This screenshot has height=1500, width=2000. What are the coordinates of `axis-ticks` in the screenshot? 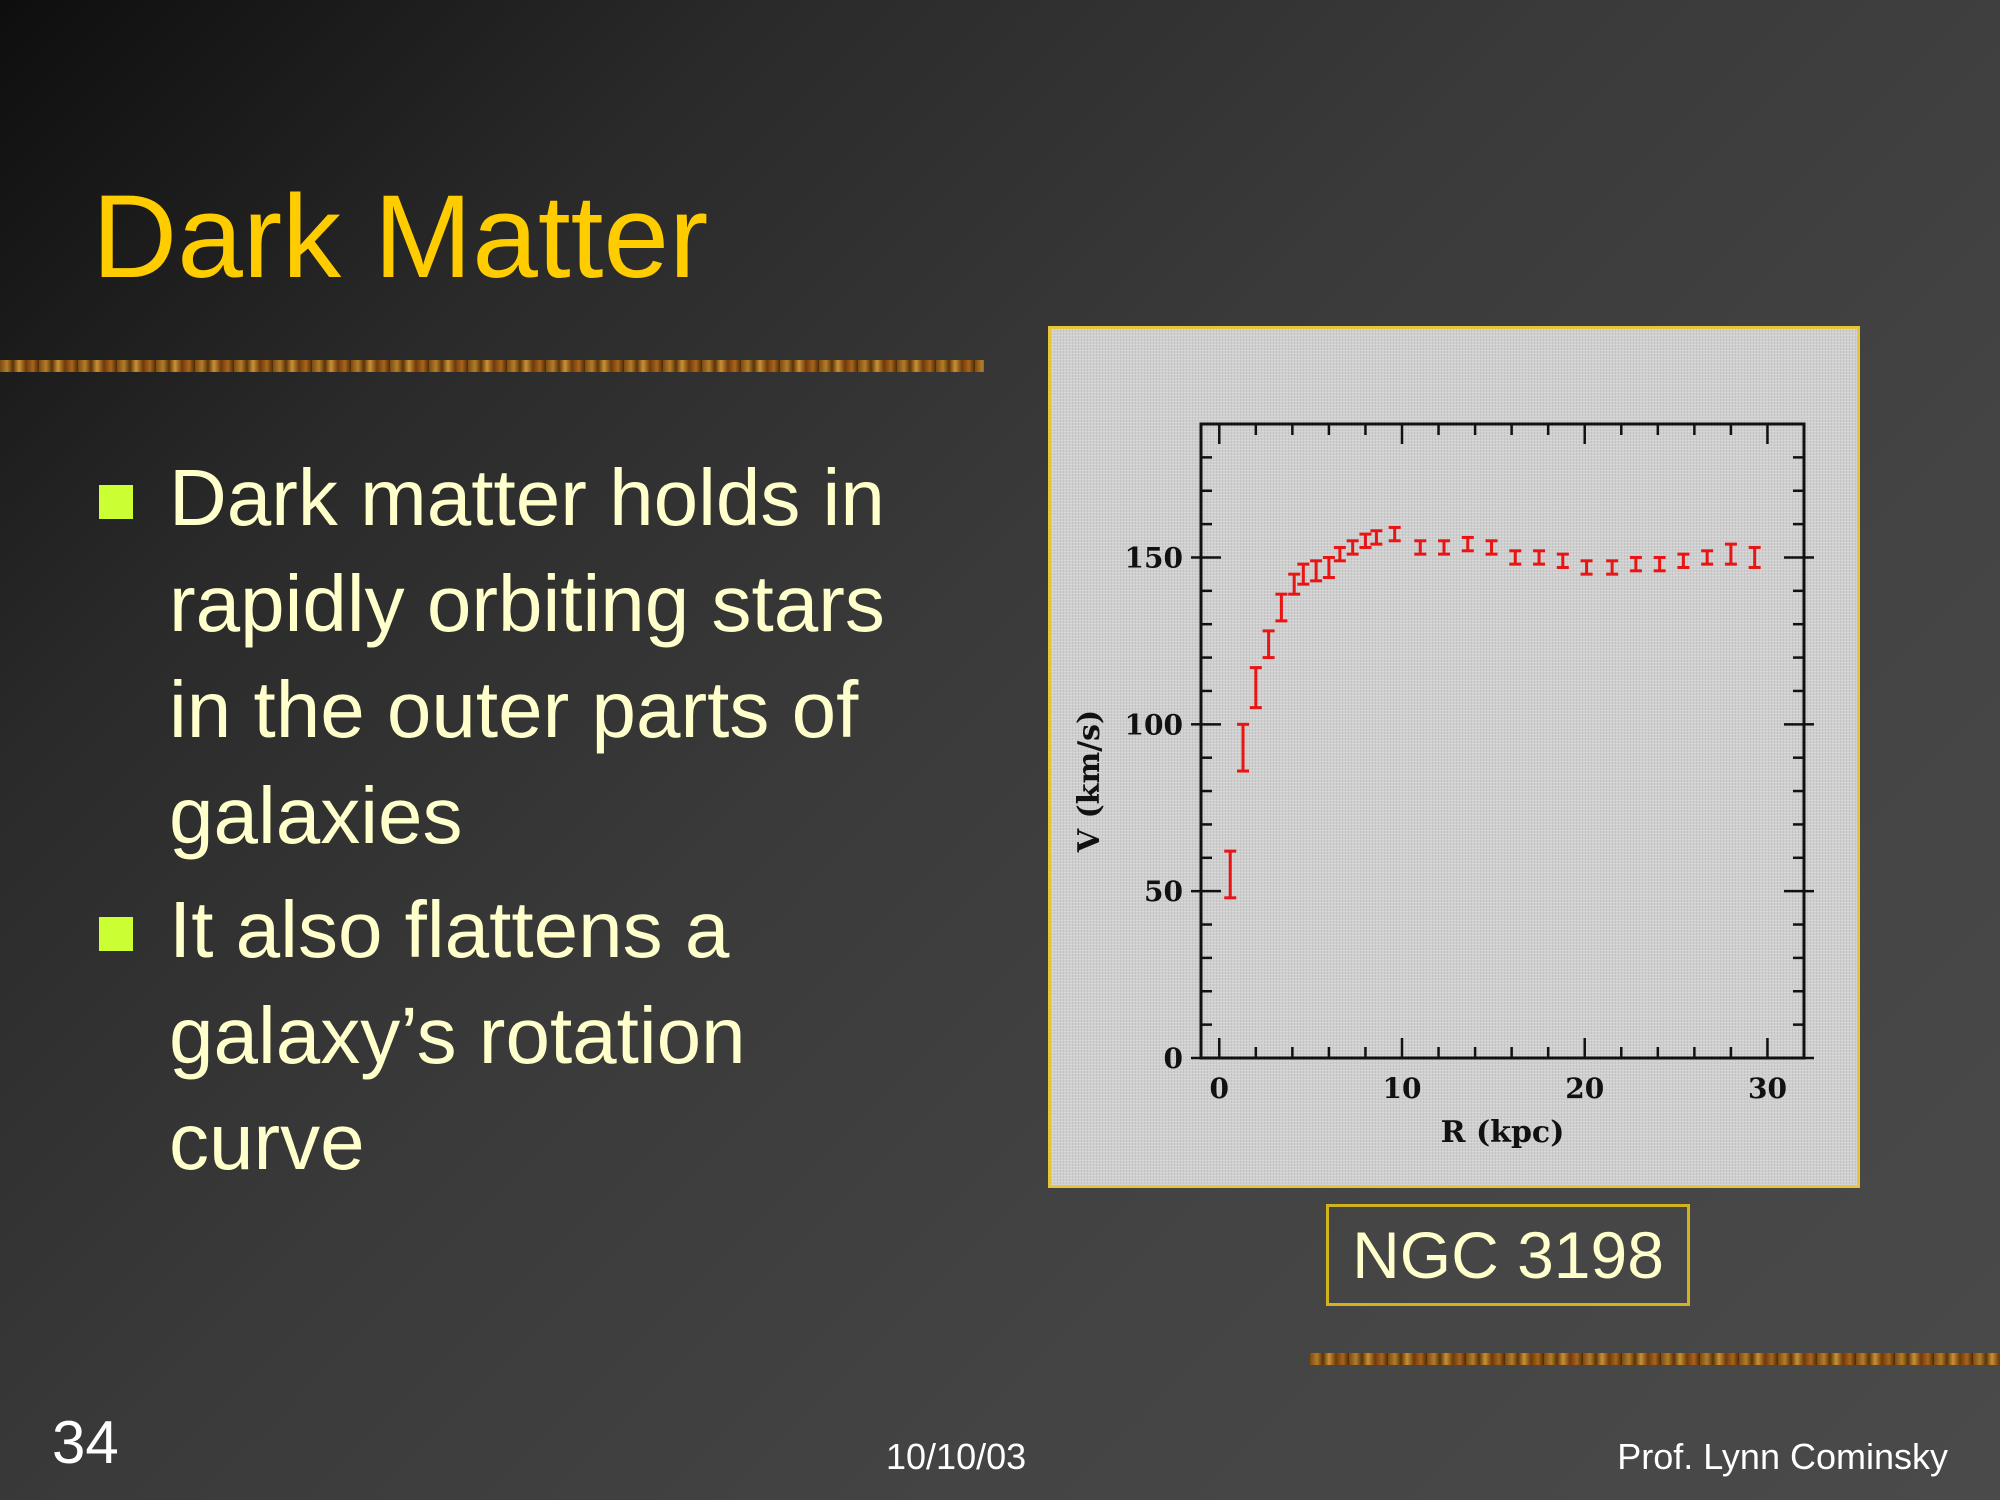 It's located at (1502, 741).